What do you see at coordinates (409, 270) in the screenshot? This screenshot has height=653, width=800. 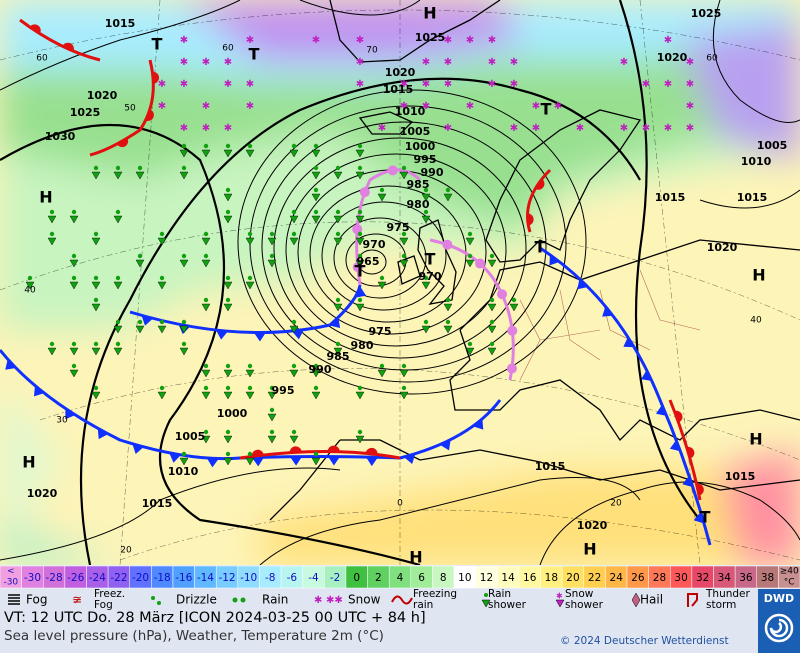 I see `ireland` at bounding box center [409, 270].